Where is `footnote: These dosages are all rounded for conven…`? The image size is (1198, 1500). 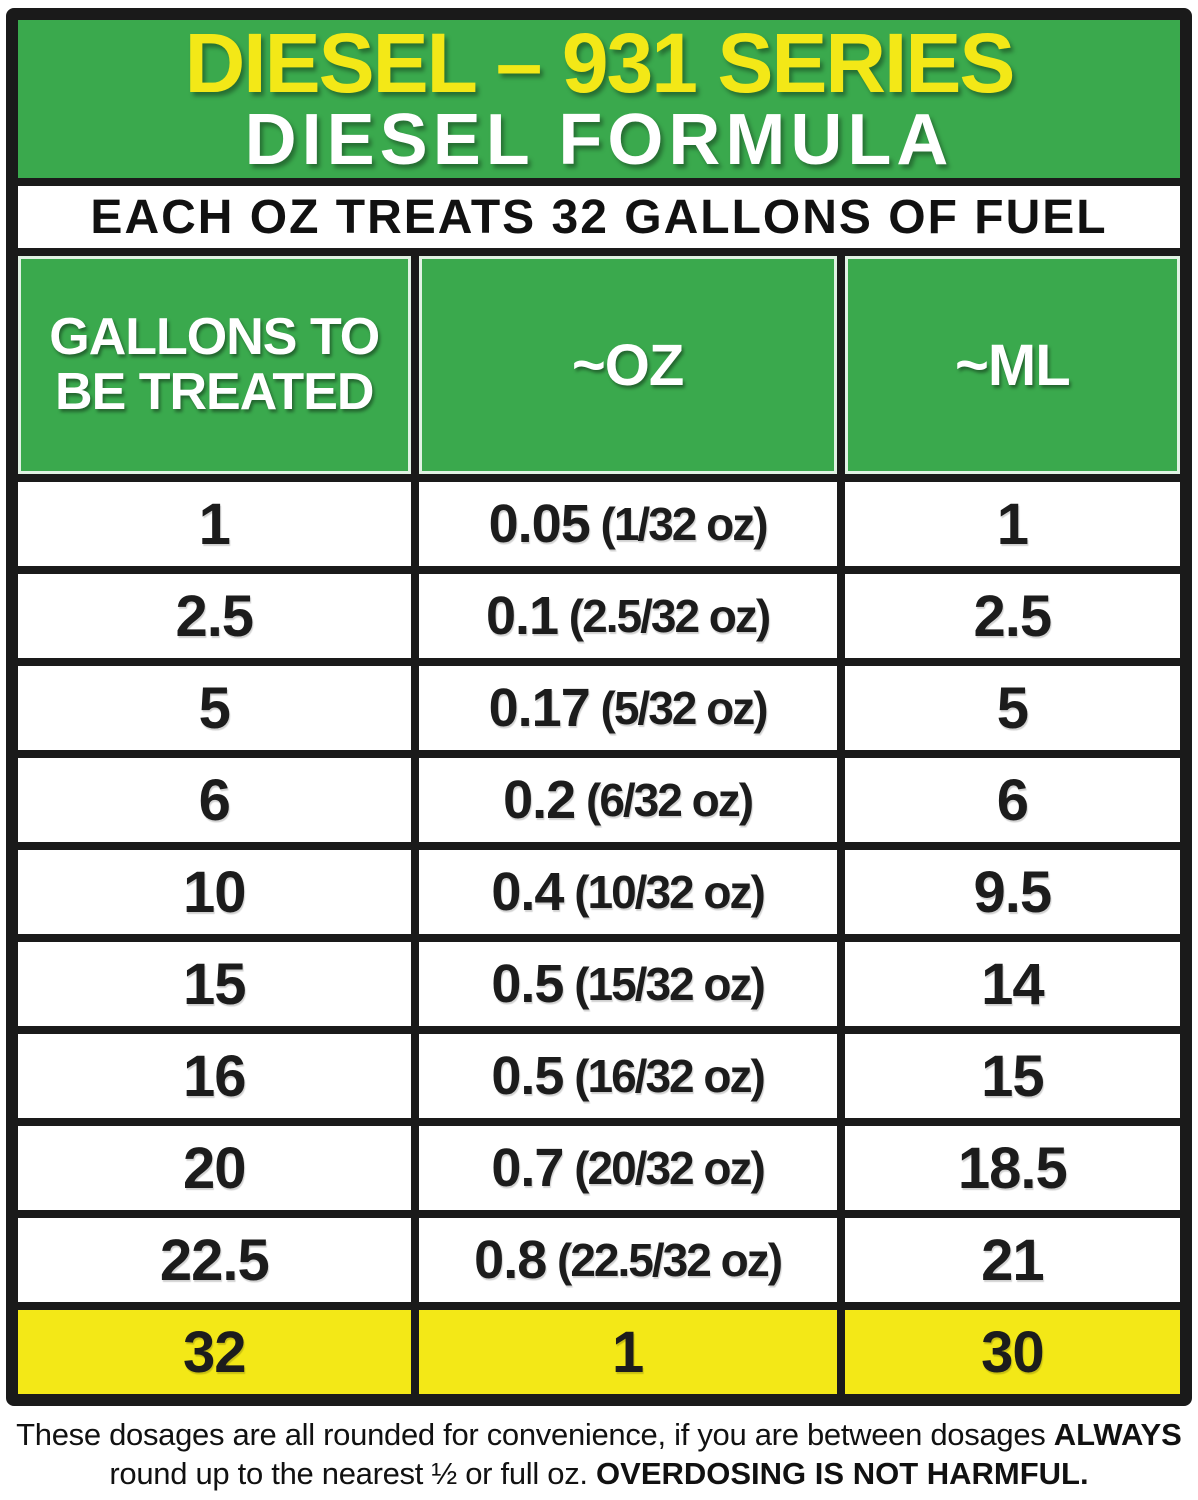 footnote: These dosages are all rounded for conven… is located at coordinates (599, 1455).